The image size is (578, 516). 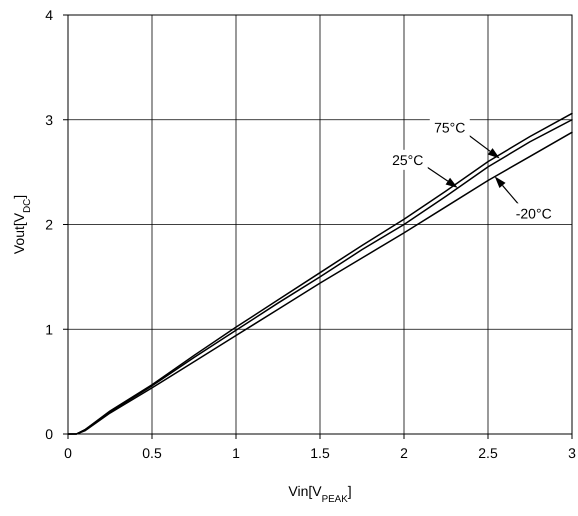 What do you see at coordinates (404, 453) in the screenshot?
I see `x-tick-label: 2` at bounding box center [404, 453].